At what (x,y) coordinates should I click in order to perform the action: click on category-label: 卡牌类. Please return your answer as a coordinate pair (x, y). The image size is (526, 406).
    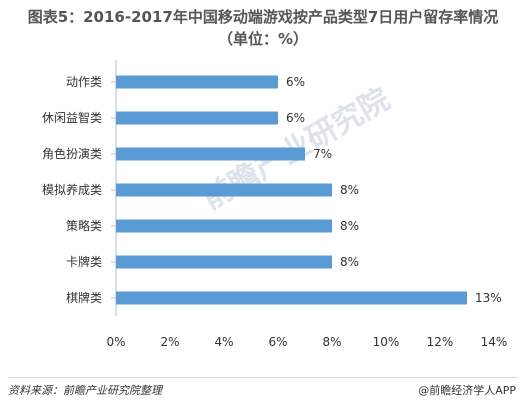
    Looking at the image, I should click on (84, 262).